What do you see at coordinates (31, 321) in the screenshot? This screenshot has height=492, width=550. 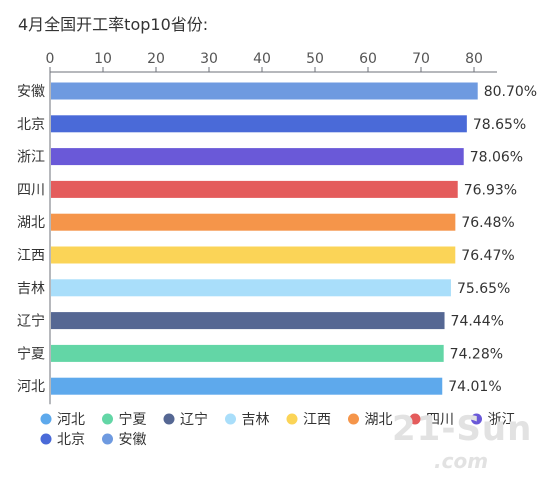 I see `y-category-label: 辽宁` at bounding box center [31, 321].